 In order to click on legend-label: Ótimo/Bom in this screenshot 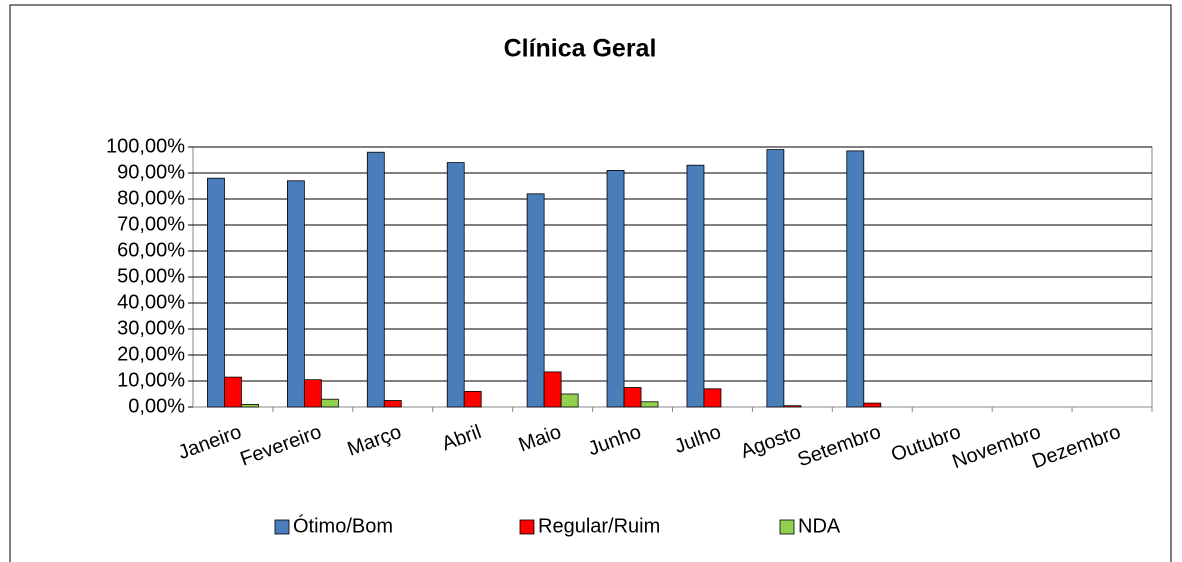, I will do `click(343, 525)`.